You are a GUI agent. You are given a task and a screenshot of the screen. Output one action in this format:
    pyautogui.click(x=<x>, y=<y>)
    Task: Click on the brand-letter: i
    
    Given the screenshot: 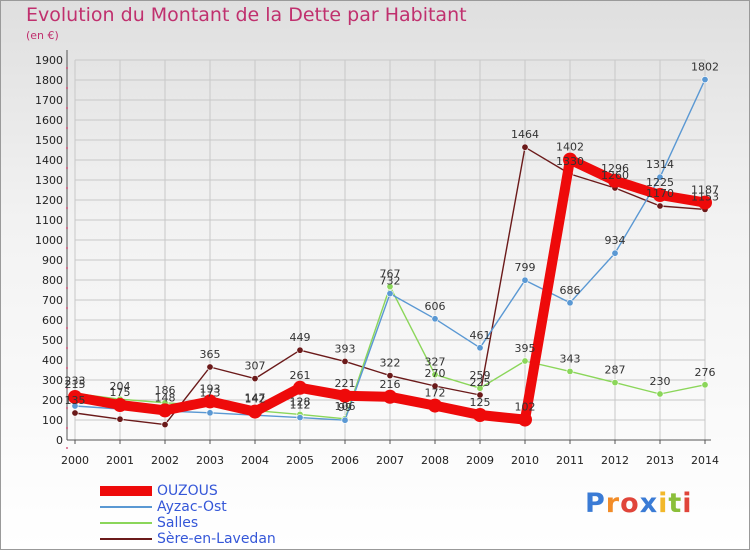 What is the action you would take?
    pyautogui.click(x=687, y=503)
    